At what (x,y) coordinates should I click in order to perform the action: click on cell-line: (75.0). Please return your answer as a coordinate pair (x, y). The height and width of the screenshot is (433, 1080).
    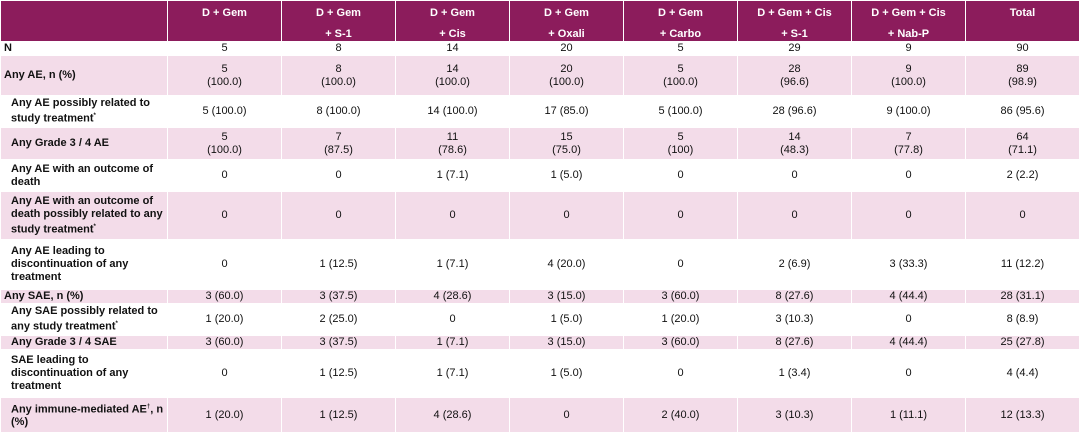
    Looking at the image, I should click on (566, 149).